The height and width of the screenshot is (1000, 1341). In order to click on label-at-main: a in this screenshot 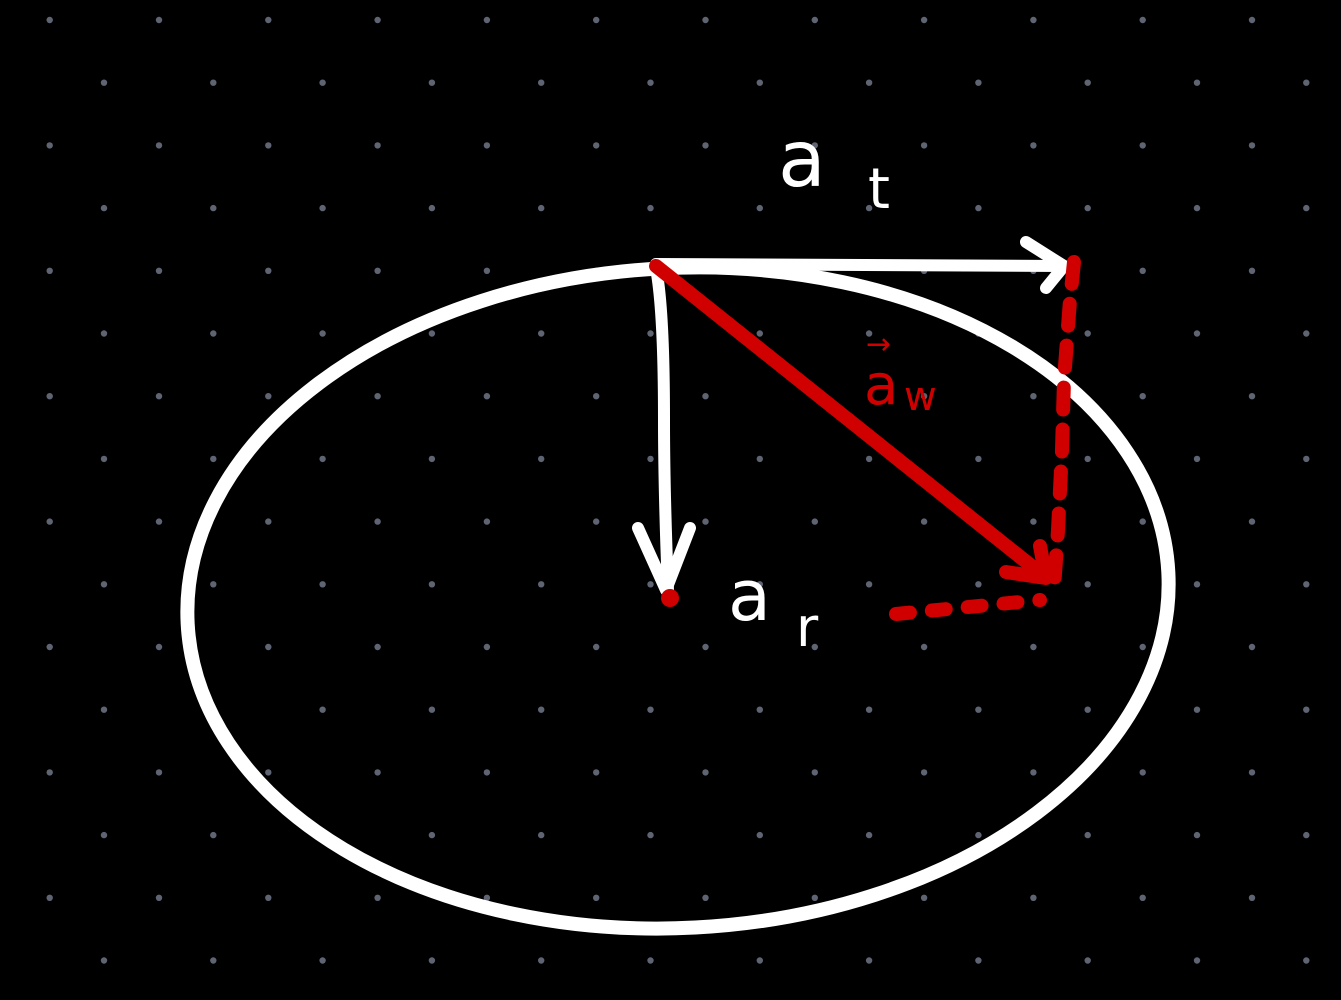, I will do `click(802, 160)`.